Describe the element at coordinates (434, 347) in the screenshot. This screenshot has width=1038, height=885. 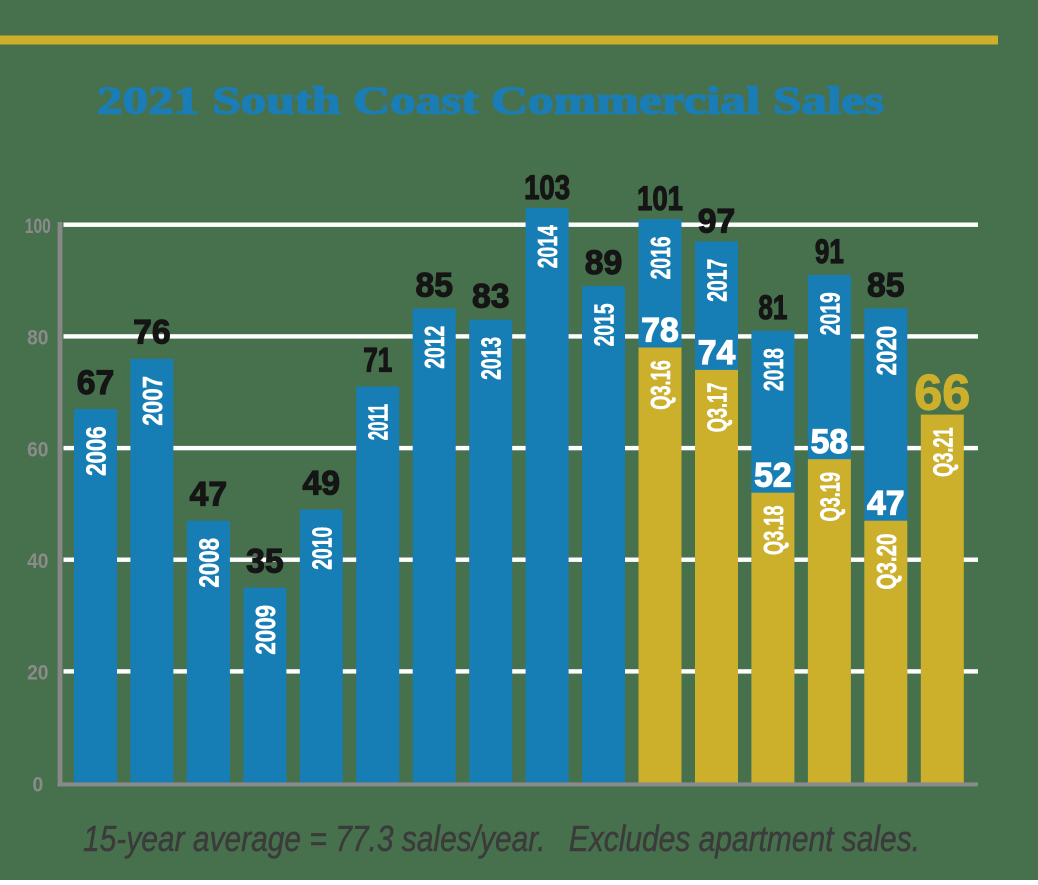
I see `svg-text: 2012` at that location.